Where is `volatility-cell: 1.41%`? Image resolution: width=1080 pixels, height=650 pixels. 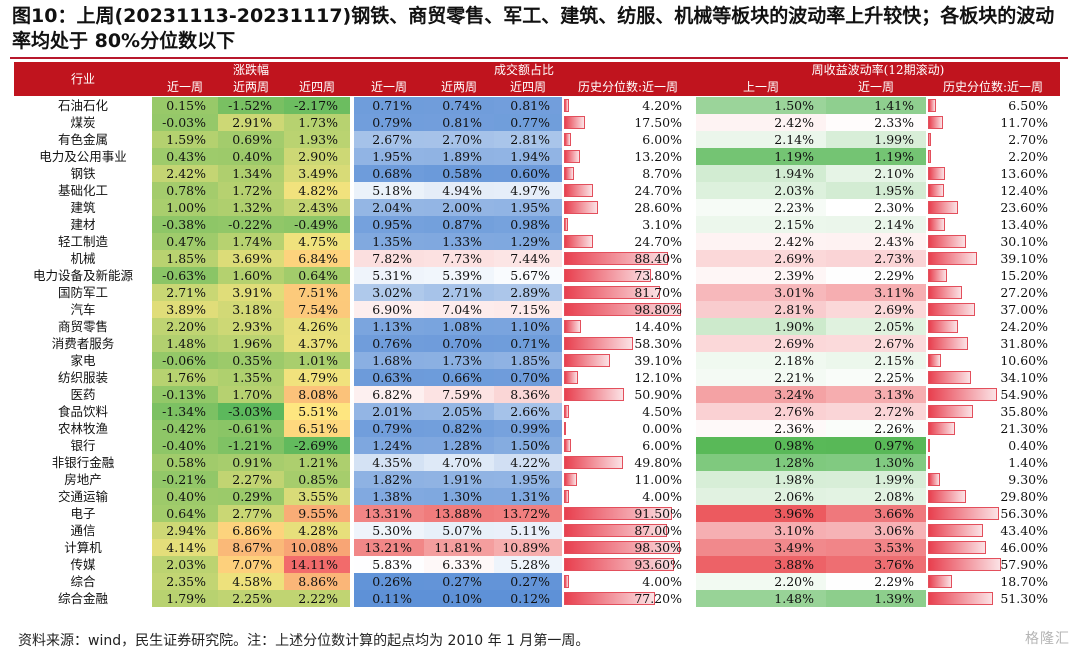 volatility-cell: 1.41% is located at coordinates (876, 105).